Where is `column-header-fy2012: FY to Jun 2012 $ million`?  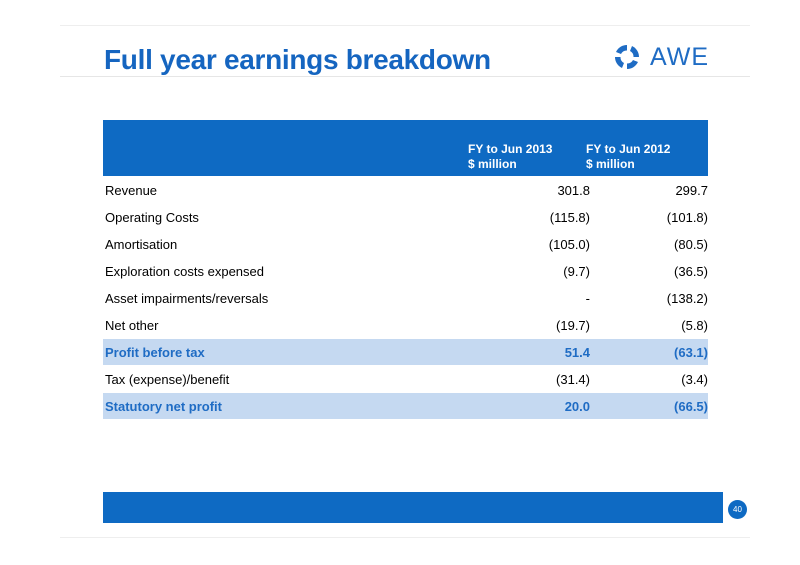
column-header-fy2012: FY to Jun 2012 $ million is located at coordinates (628, 157).